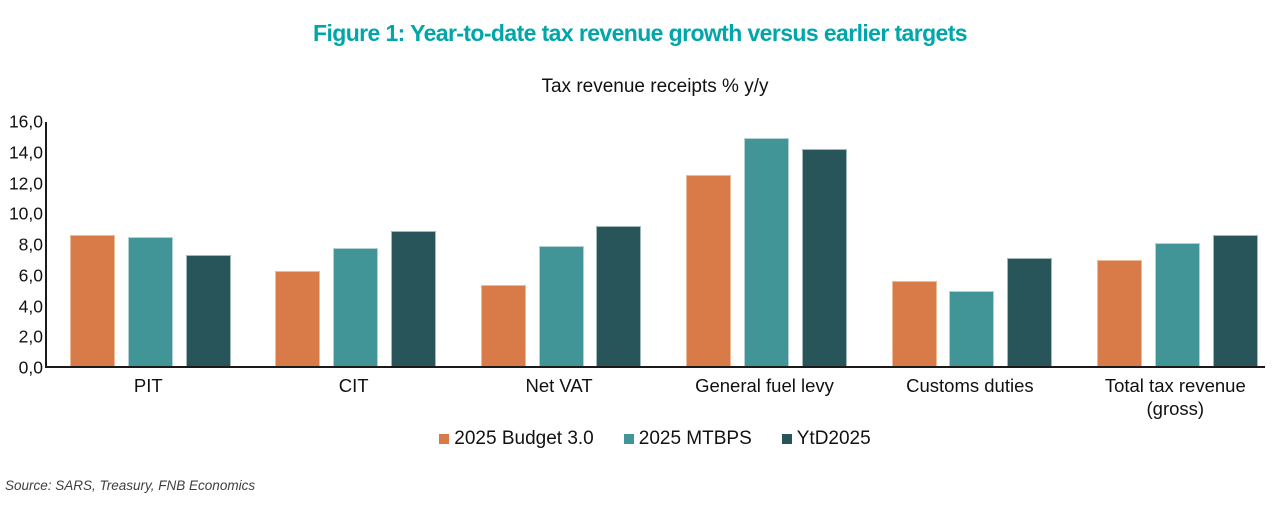 The width and height of the screenshot is (1280, 520). Describe the element at coordinates (25, 213) in the screenshot. I see `y-tick-label: 10,0` at that location.